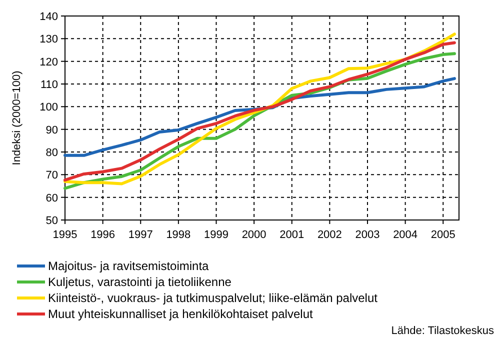 This screenshot has height=340, width=497. Describe the element at coordinates (52, 221) in the screenshot. I see `y-tick-label: 50` at that location.